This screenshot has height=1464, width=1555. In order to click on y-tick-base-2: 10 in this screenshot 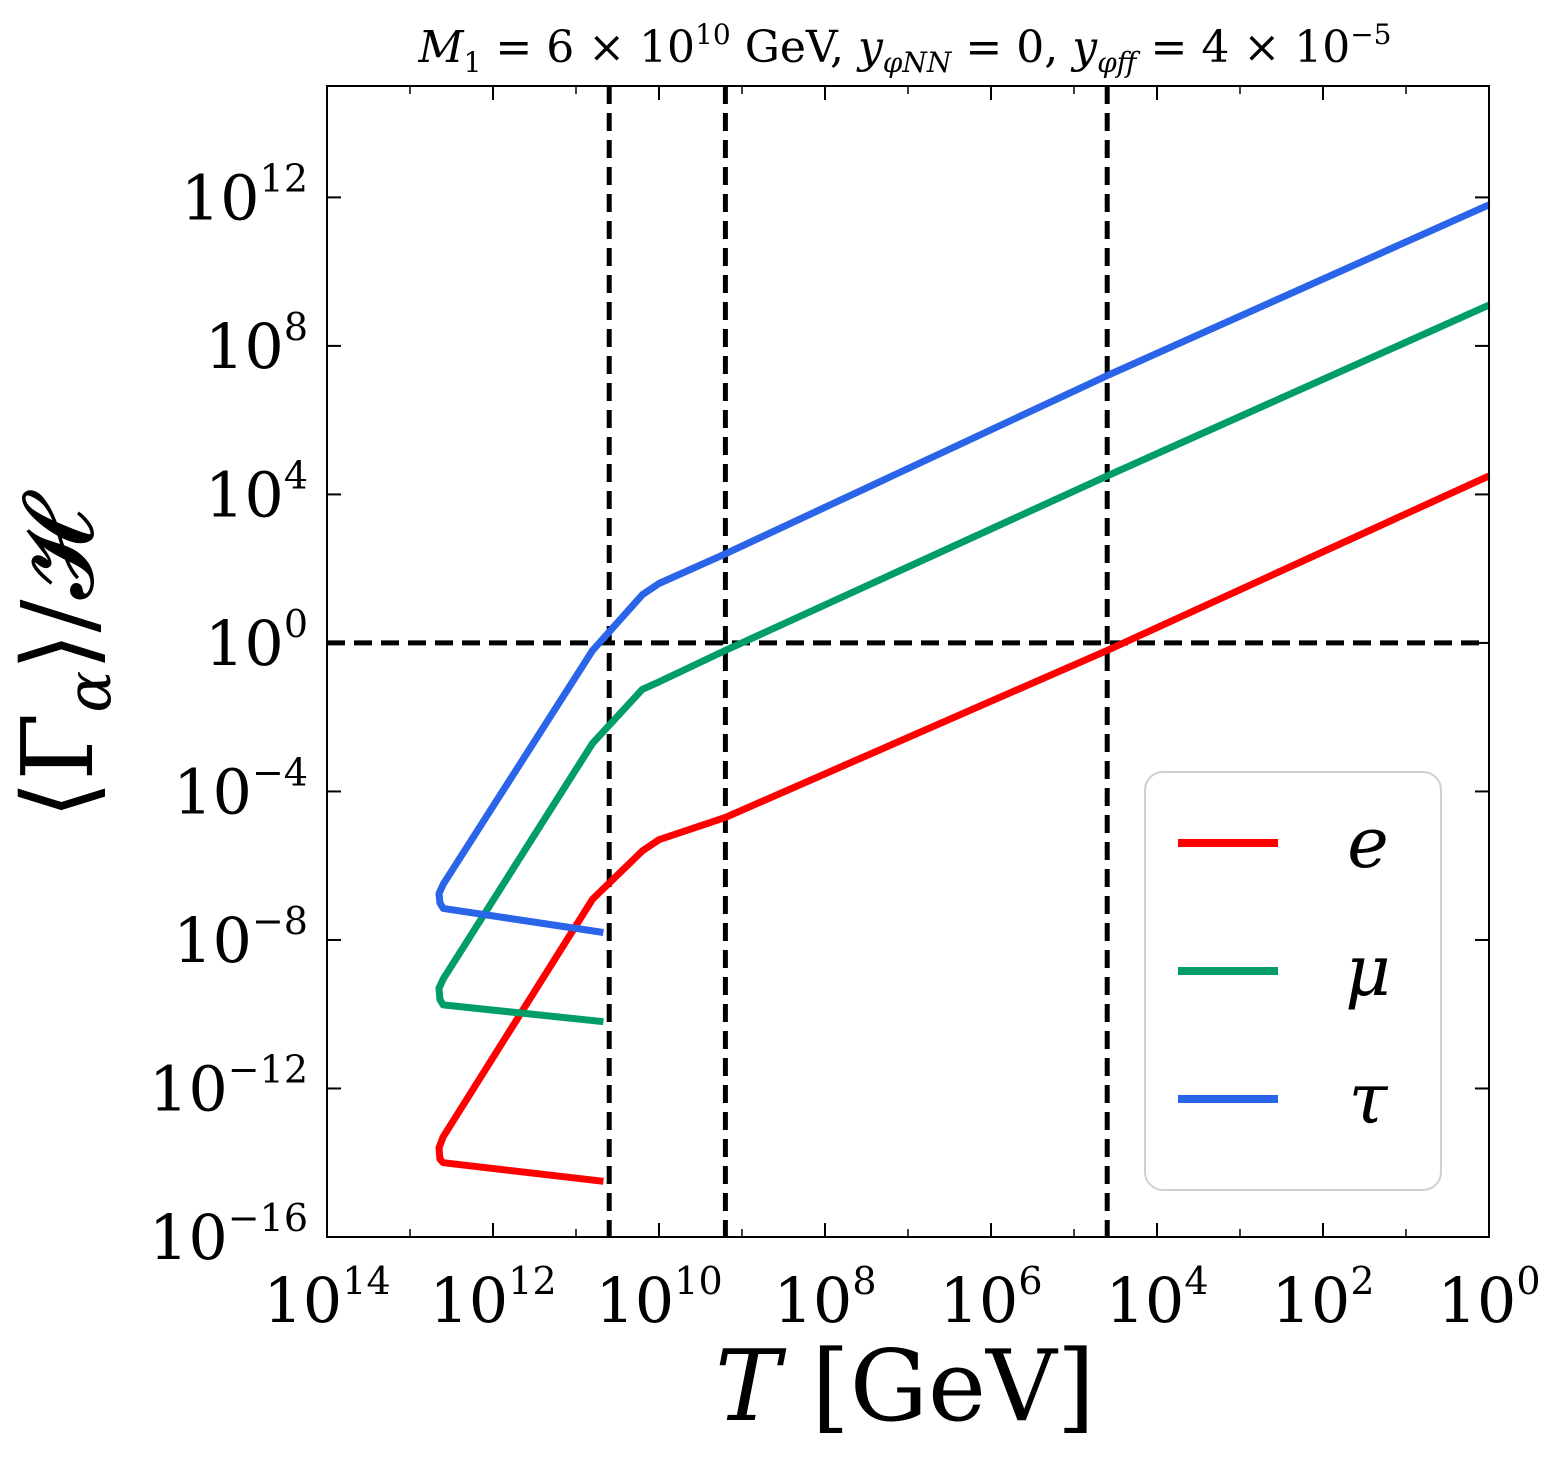, I will do `click(212, 940)`.